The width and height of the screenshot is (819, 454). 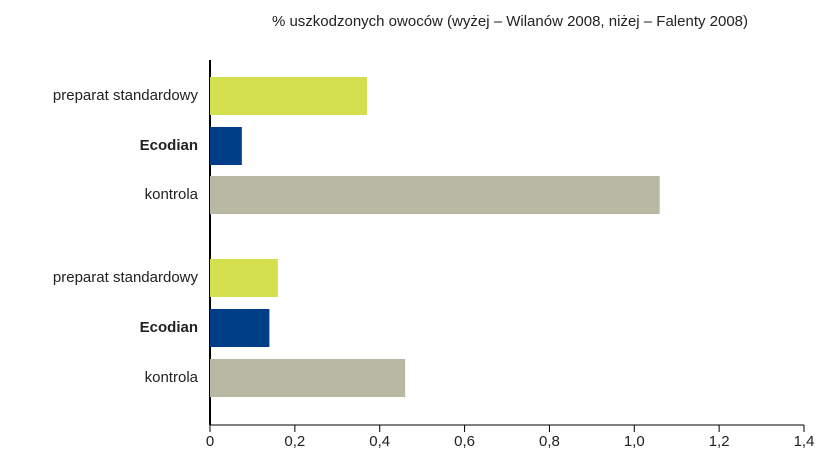 What do you see at coordinates (210, 441) in the screenshot?
I see `x-tick-label: 0` at bounding box center [210, 441].